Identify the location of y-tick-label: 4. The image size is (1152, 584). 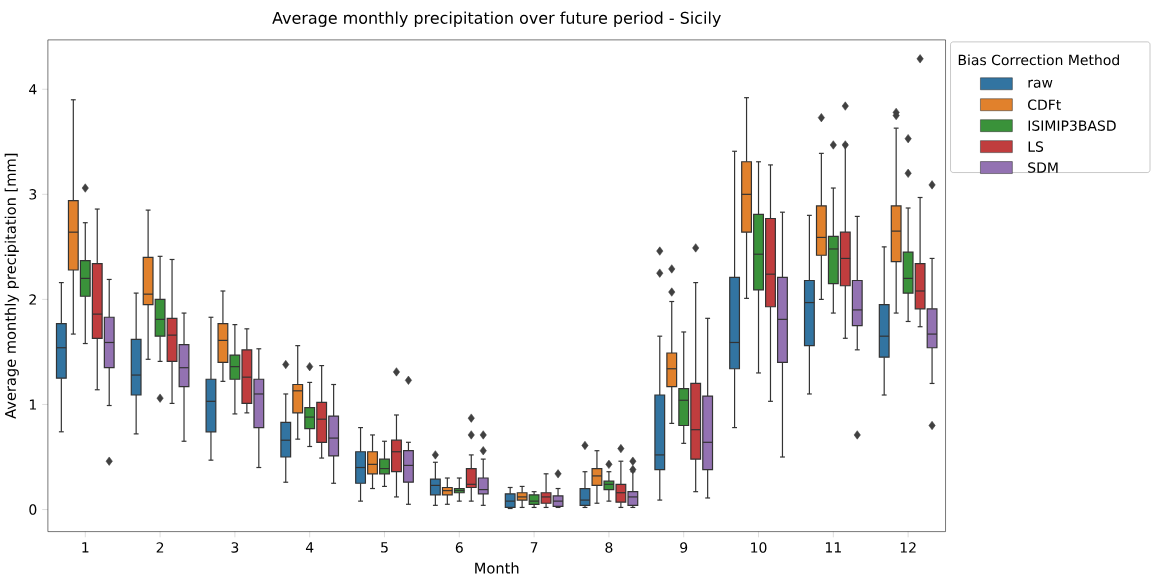
(33, 89).